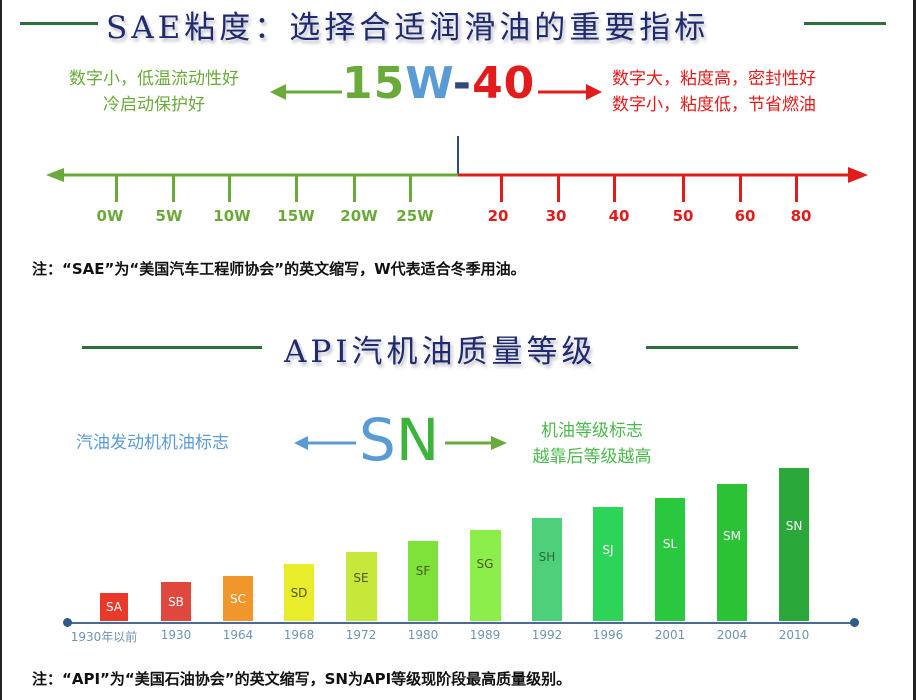  I want to click on api-arrow-left-icon, so click(325, 443).